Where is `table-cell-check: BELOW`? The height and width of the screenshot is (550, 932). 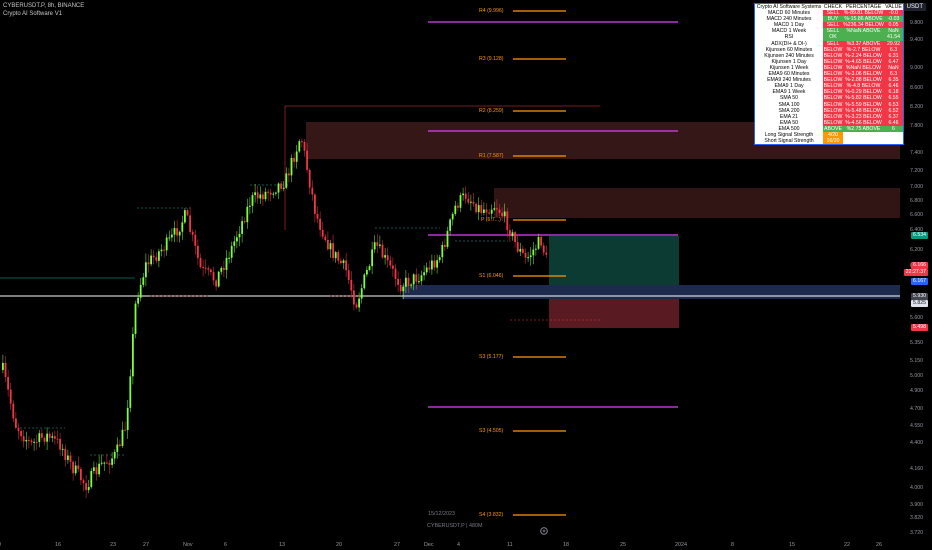
table-cell-check: BELOW is located at coordinates (833, 122).